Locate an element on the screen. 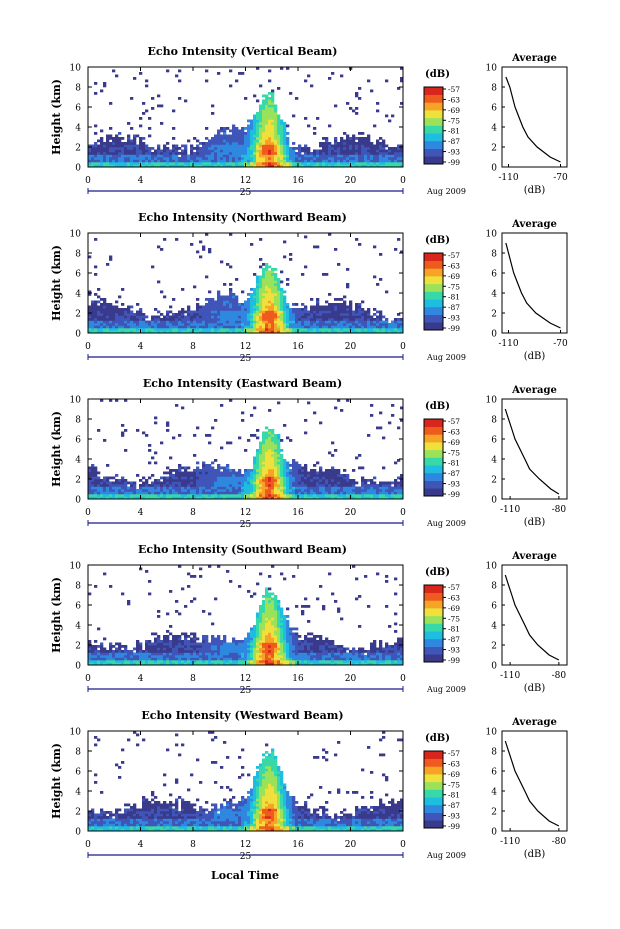 The width and height of the screenshot is (620, 929). colorbar-tick-label: -57 is located at coordinates (454, 255).